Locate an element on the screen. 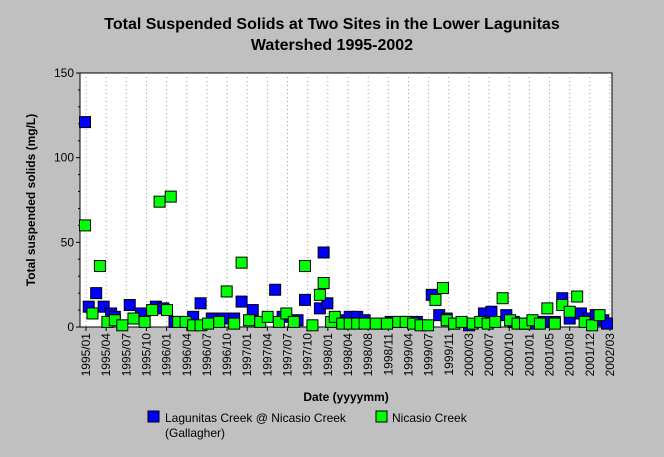  x-tick-label: 2000/03 is located at coordinates (469, 355).